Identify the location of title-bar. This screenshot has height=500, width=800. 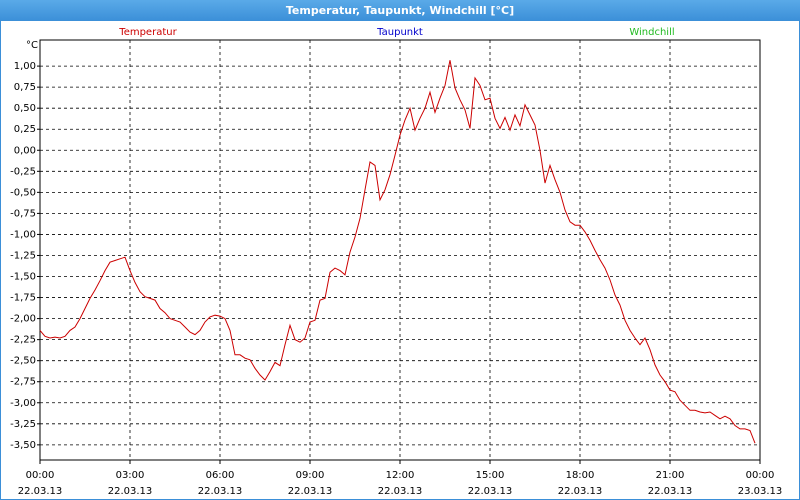
(400, 10).